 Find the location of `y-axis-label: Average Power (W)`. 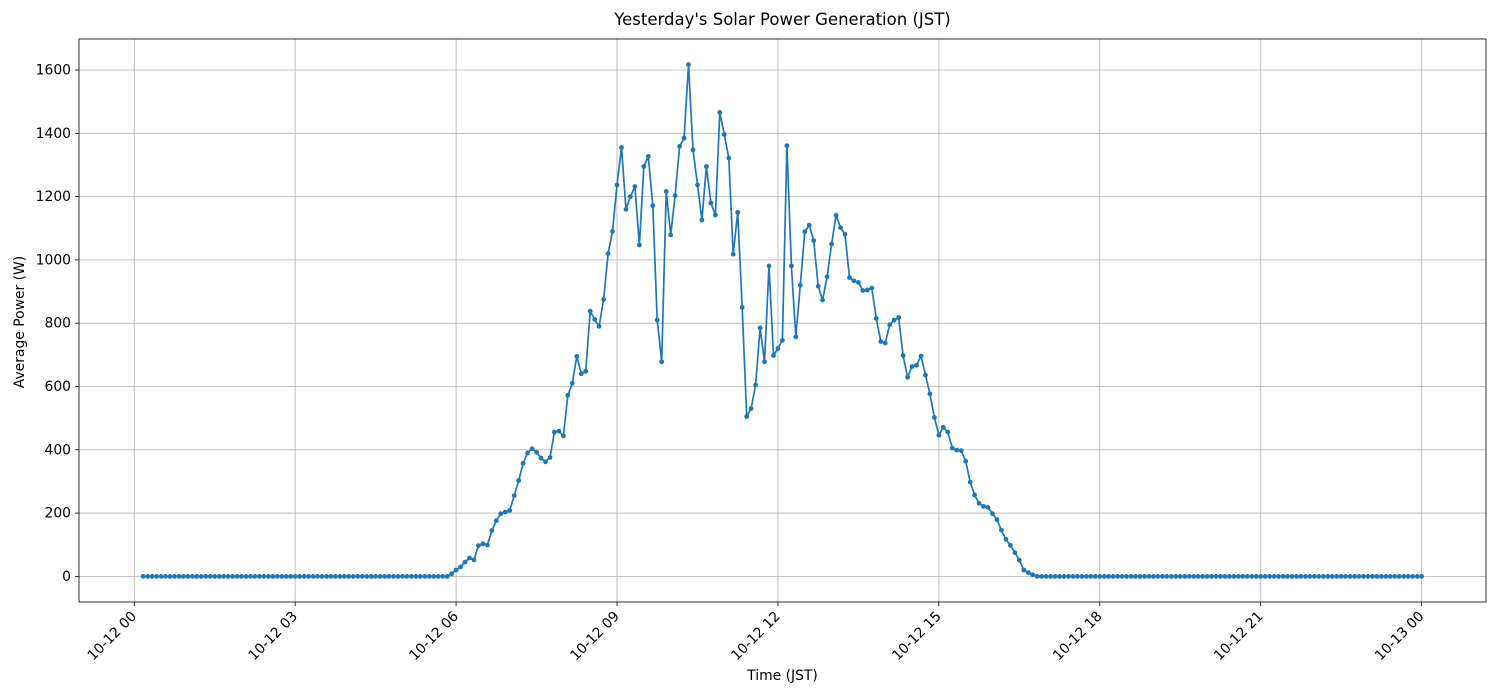

y-axis-label: Average Power (W) is located at coordinates (20, 322).